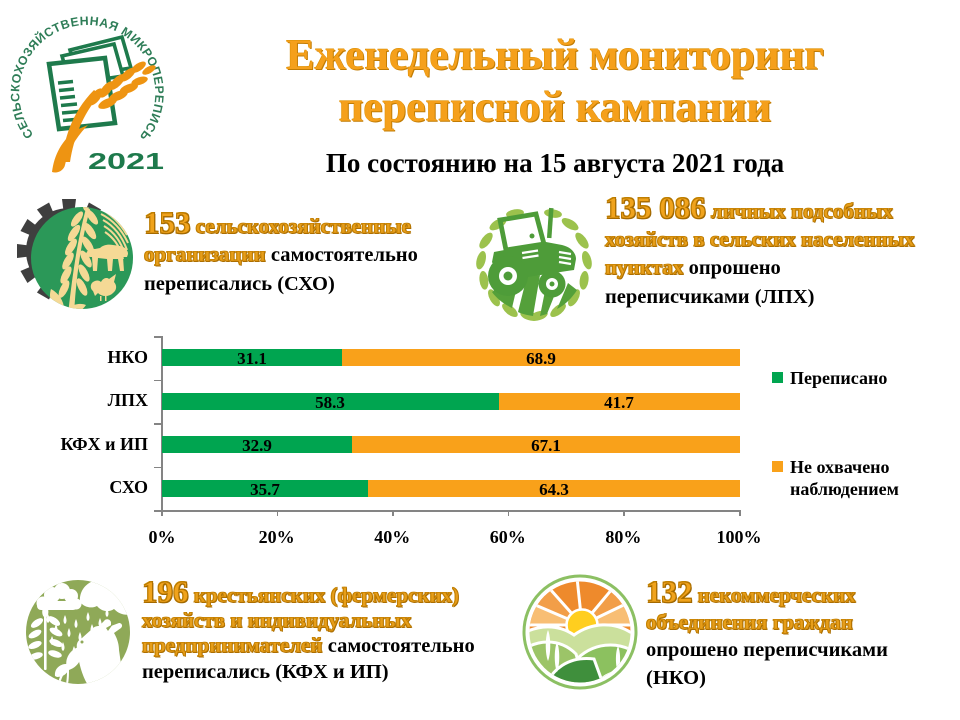 This screenshot has width=960, height=720. What do you see at coordinates (126, 161) in the screenshot?
I see `svg-text: 2021` at bounding box center [126, 161].